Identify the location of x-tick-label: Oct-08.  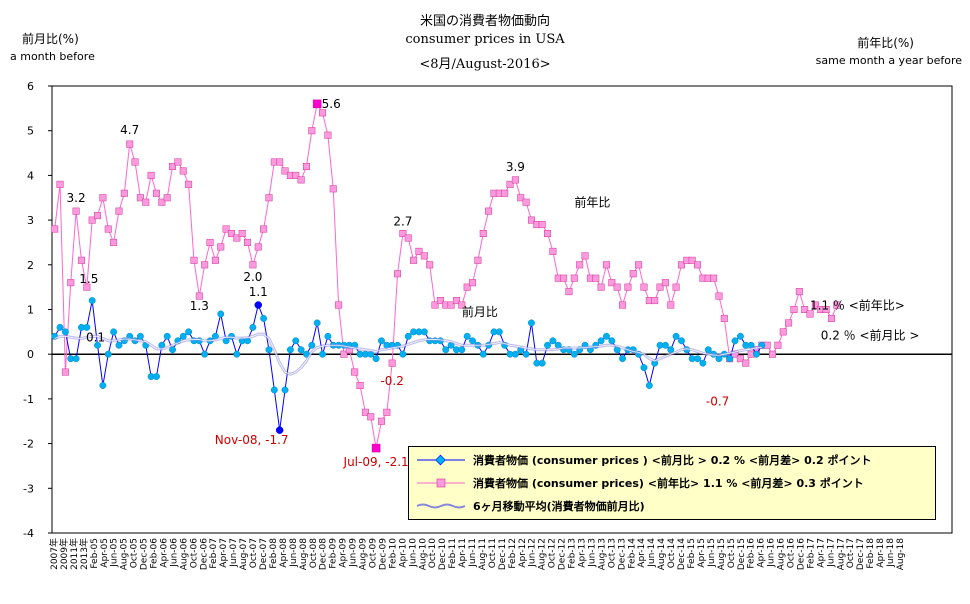
(314, 553).